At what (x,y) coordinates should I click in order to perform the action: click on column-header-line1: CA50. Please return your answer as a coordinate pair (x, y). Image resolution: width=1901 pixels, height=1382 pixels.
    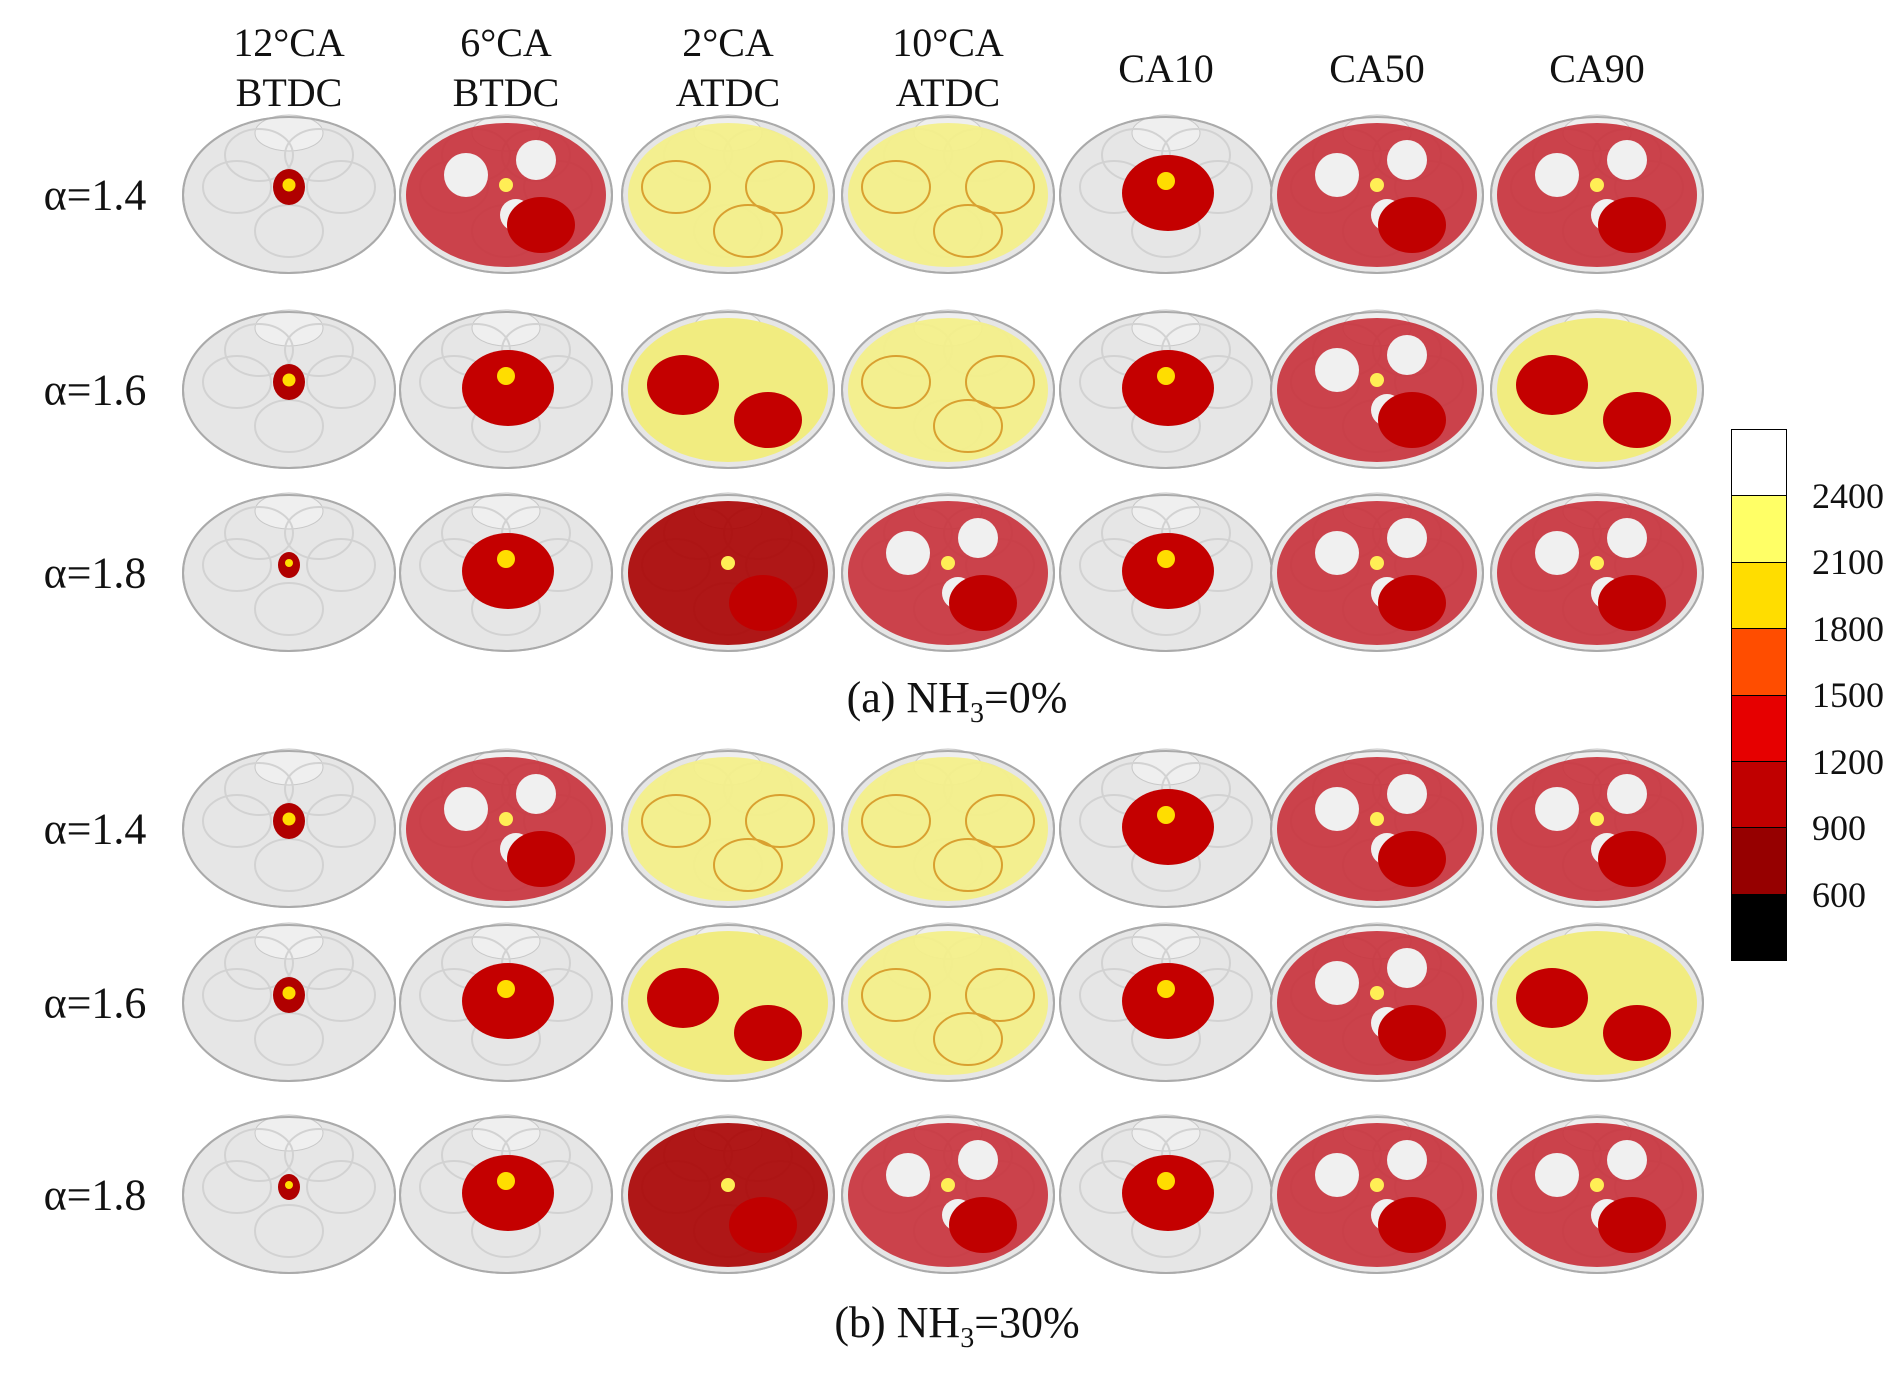
    Looking at the image, I should click on (1377, 68).